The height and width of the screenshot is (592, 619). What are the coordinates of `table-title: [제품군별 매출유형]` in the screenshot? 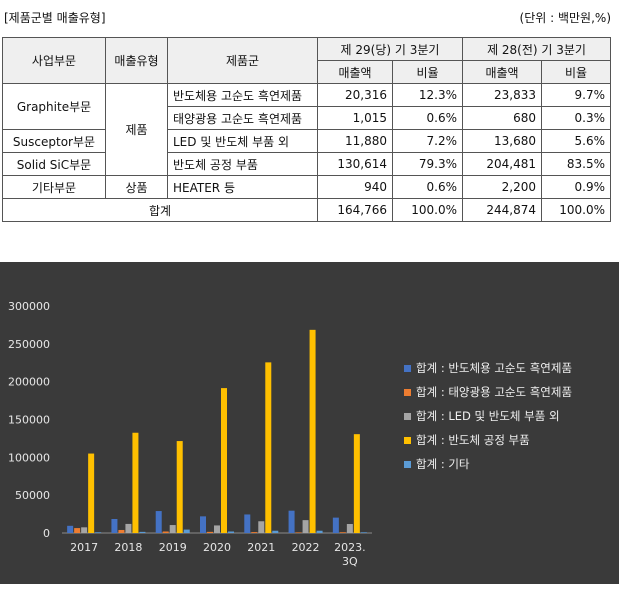 It's located at (55, 18).